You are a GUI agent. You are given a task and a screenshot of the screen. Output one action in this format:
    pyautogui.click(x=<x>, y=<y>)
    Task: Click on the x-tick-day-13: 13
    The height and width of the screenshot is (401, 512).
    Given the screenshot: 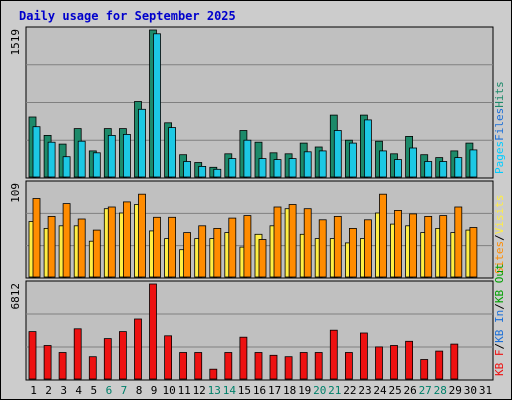 What is the action you would take?
    pyautogui.click(x=214, y=390)
    